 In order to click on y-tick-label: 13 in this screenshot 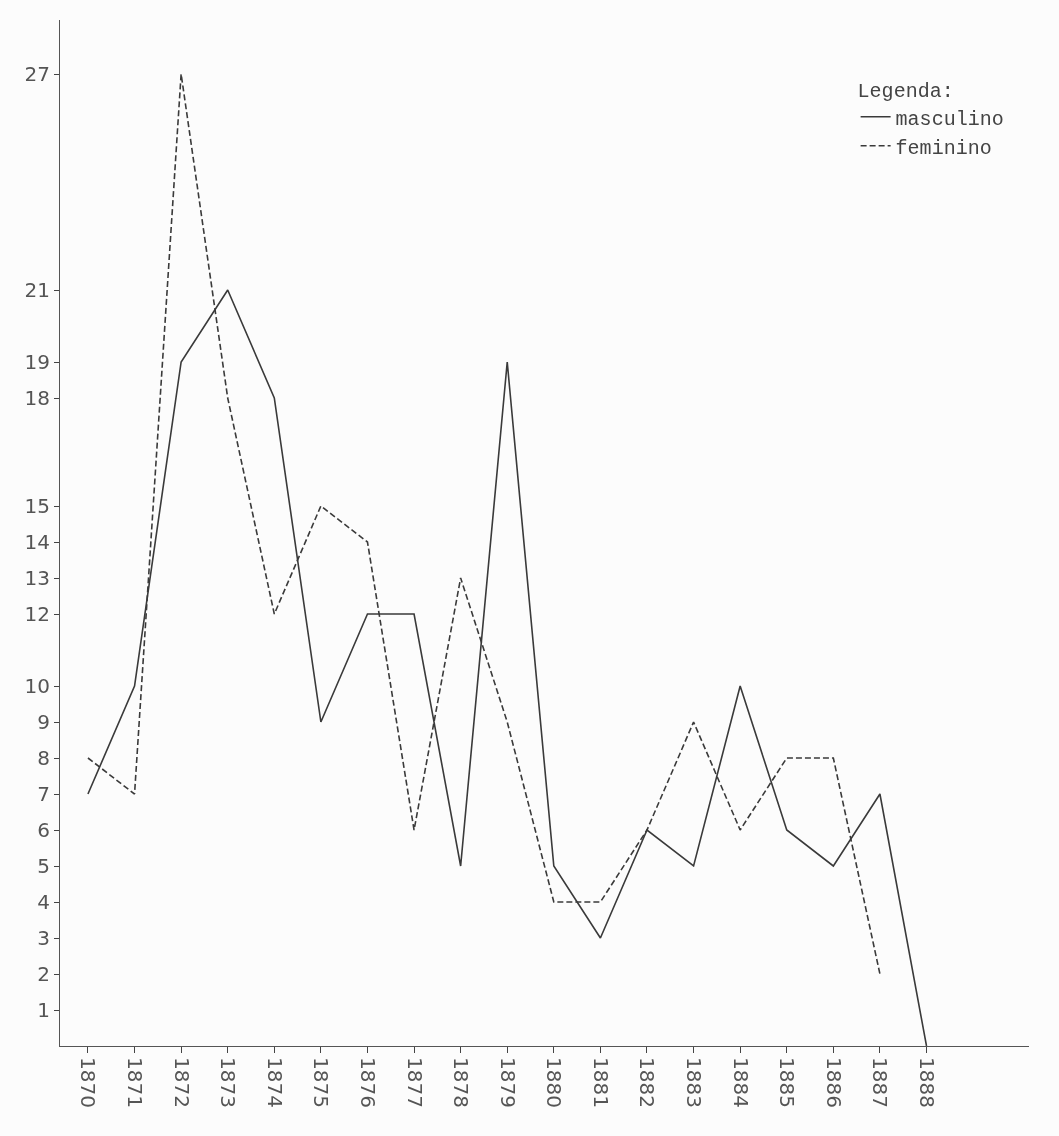, I will do `click(37, 578)`.